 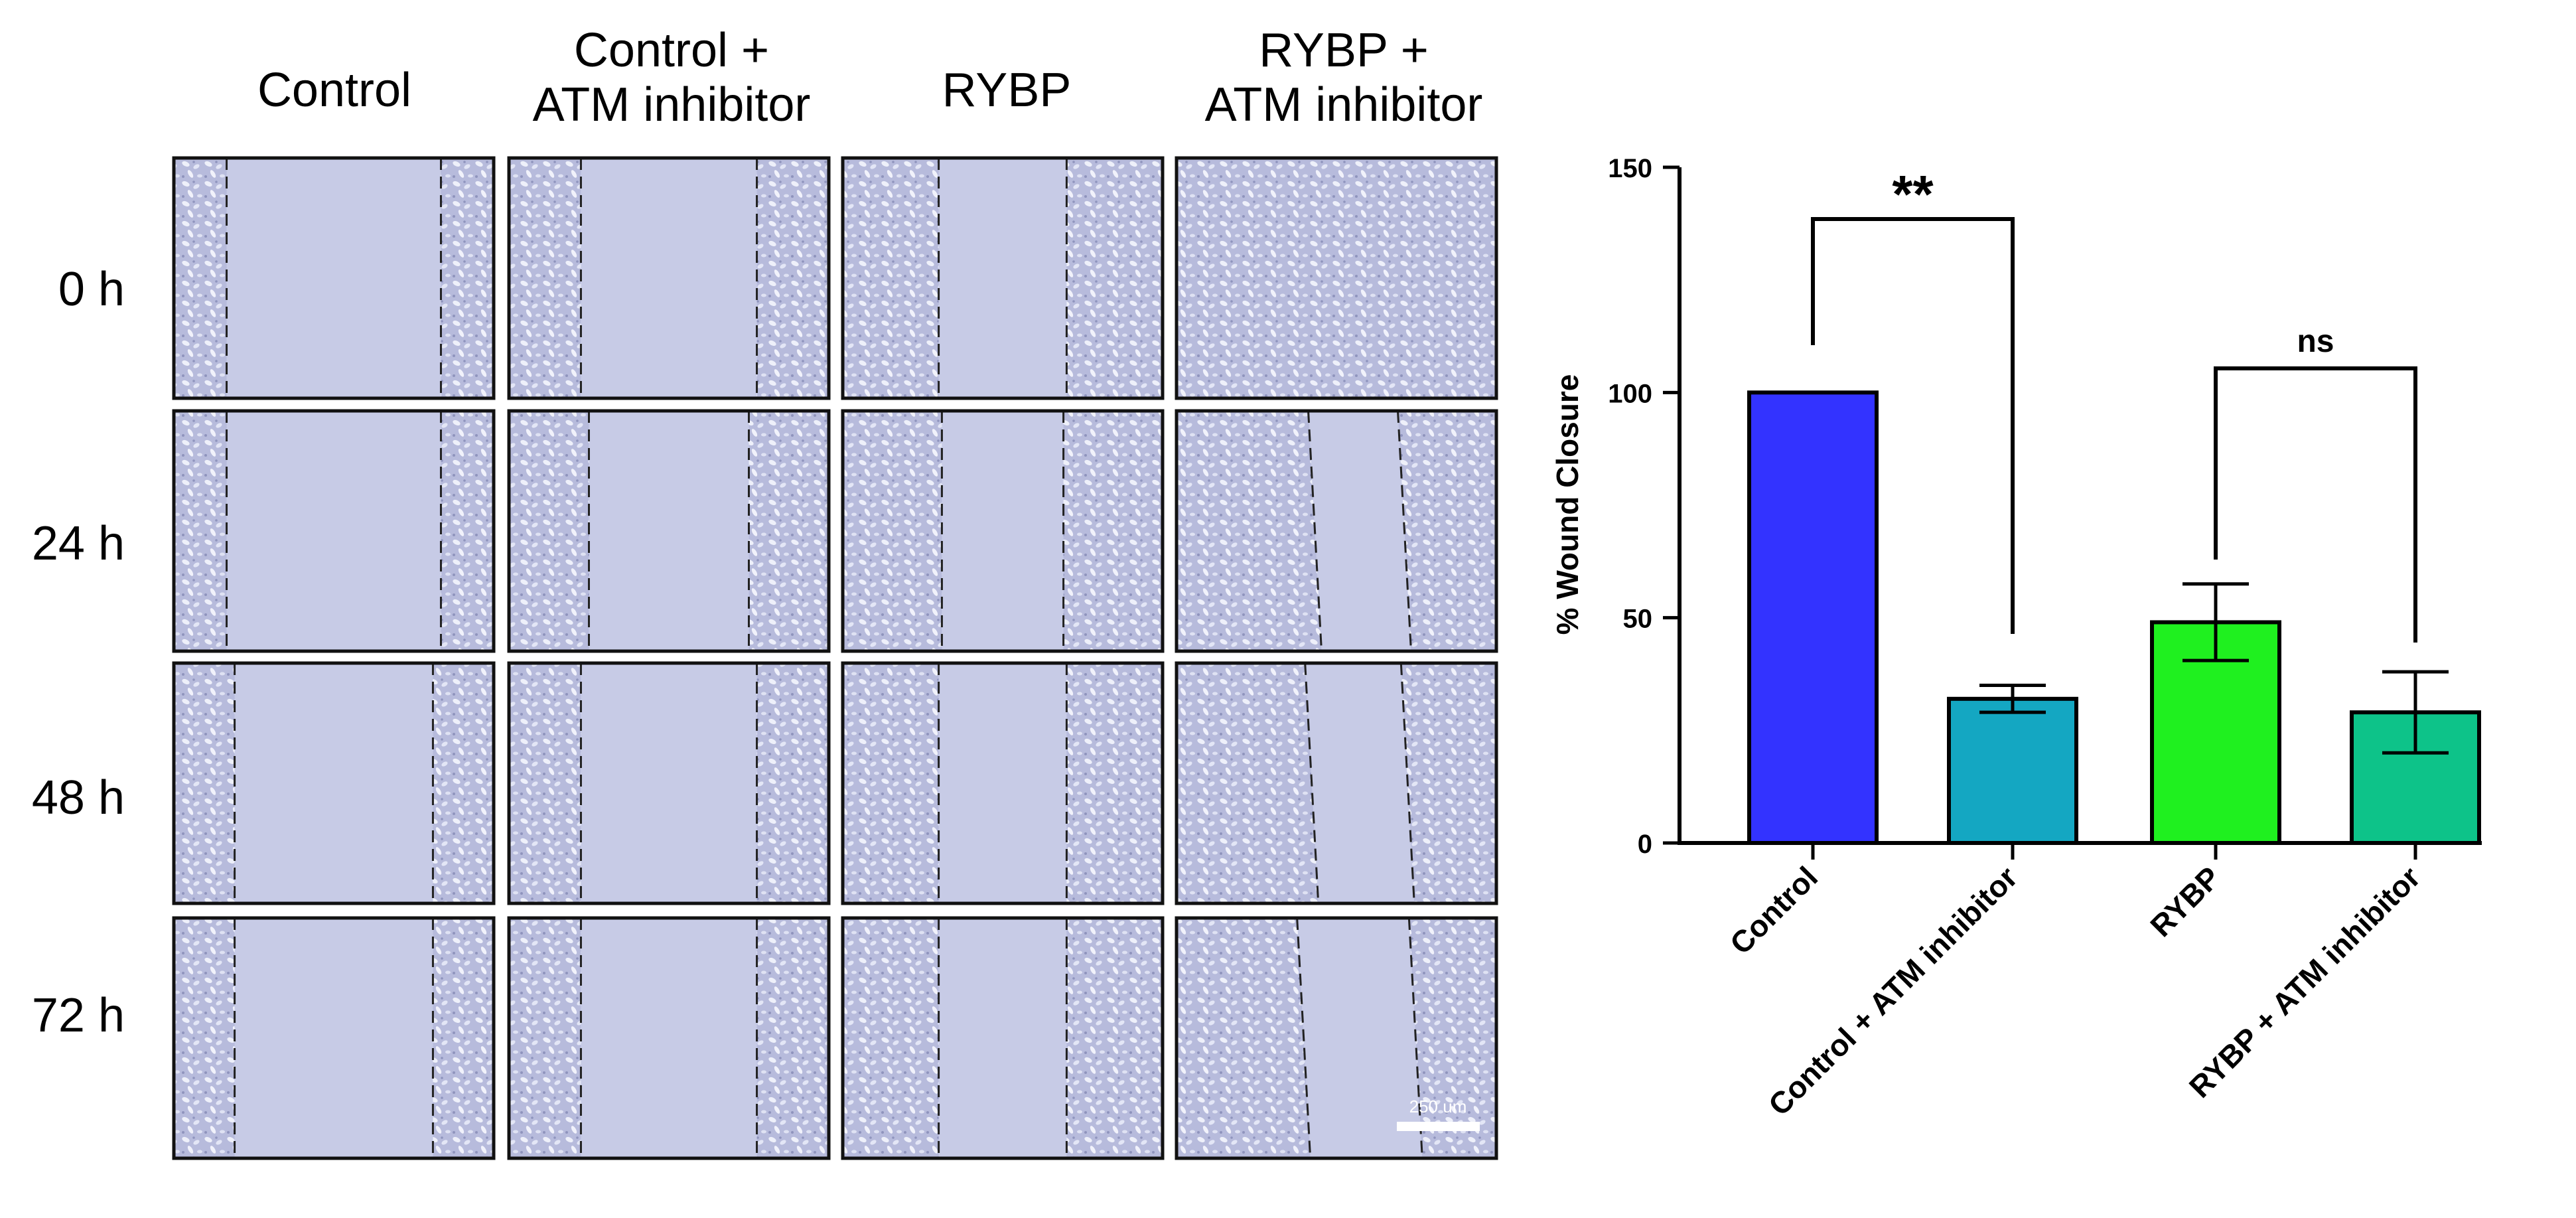 I want to click on scale-bar-line, so click(x=1439, y=1126).